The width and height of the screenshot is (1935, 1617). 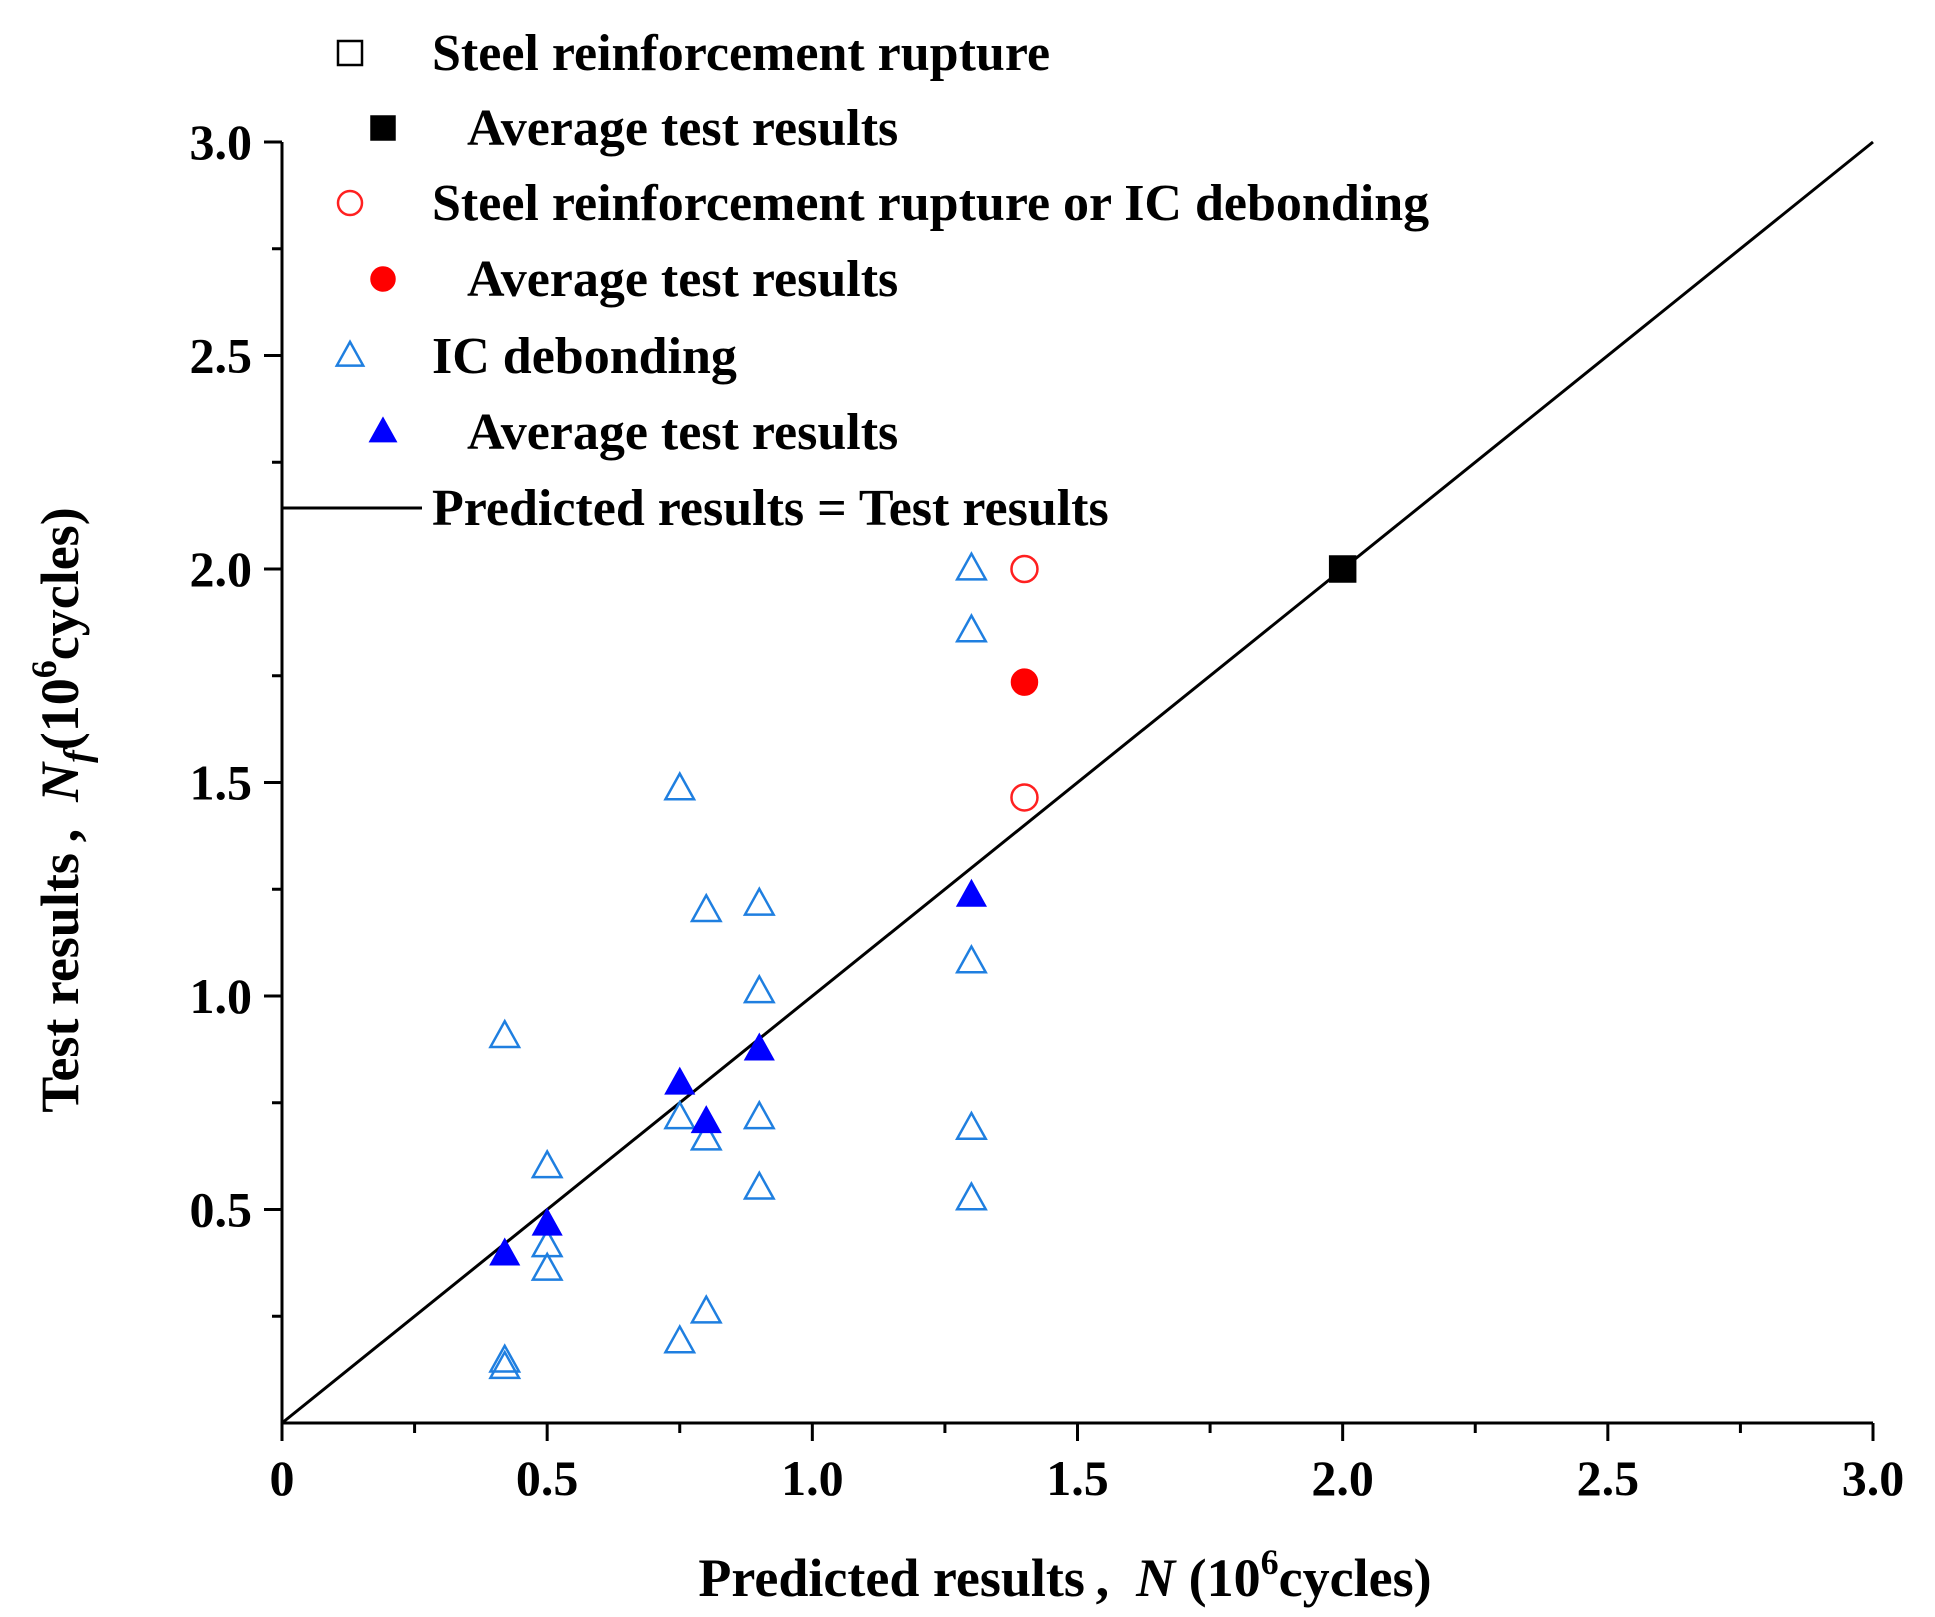 I want to click on x-tick-label: 1.0, so click(x=812, y=1478).